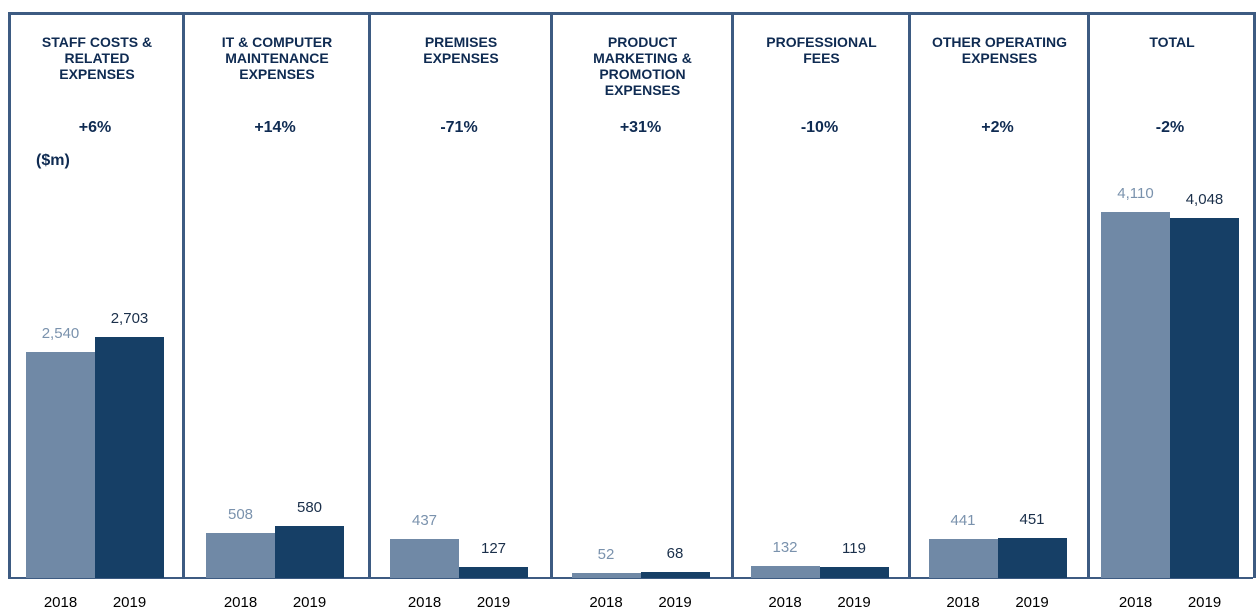 The image size is (1256, 614). Describe the element at coordinates (606, 555) in the screenshot. I see `value-label: 52` at that location.